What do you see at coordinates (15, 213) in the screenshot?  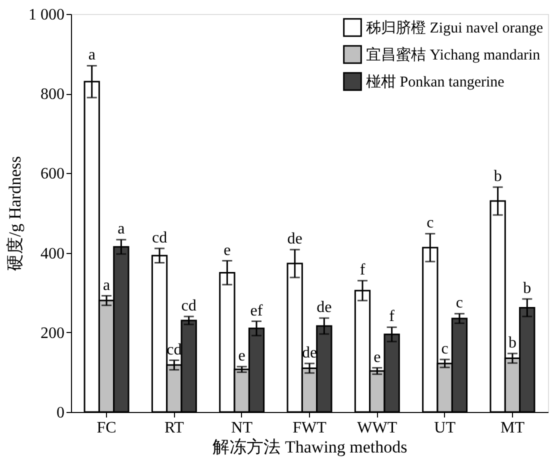 I see `y-axis-title: 硬度/g Hardness` at bounding box center [15, 213].